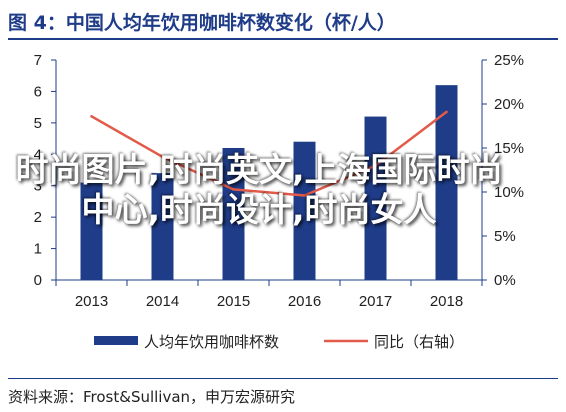 The image size is (566, 412). What do you see at coordinates (283, 39) in the screenshot?
I see `title-rule` at bounding box center [283, 39].